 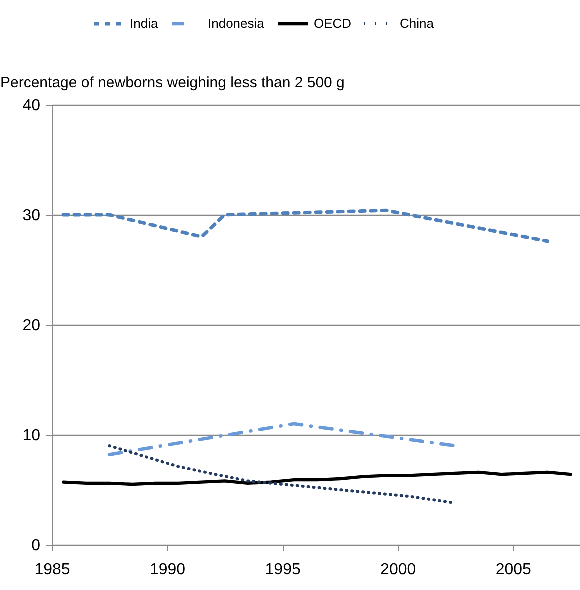 I want to click on y-tick-label: 40, so click(x=31, y=106).